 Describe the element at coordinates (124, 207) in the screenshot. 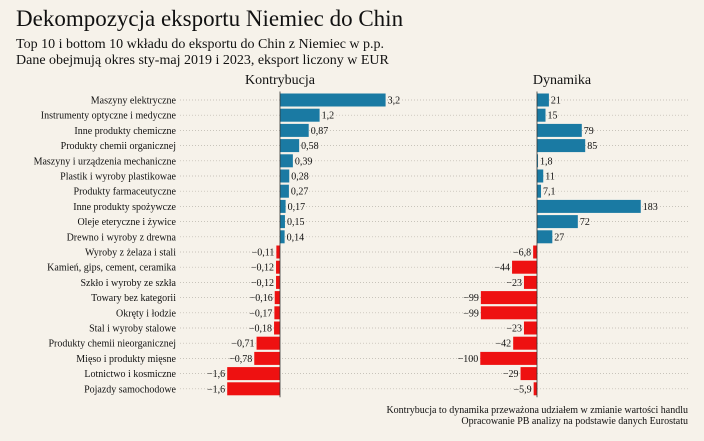

I see `category-label: Inne produkty spożywcze` at that location.